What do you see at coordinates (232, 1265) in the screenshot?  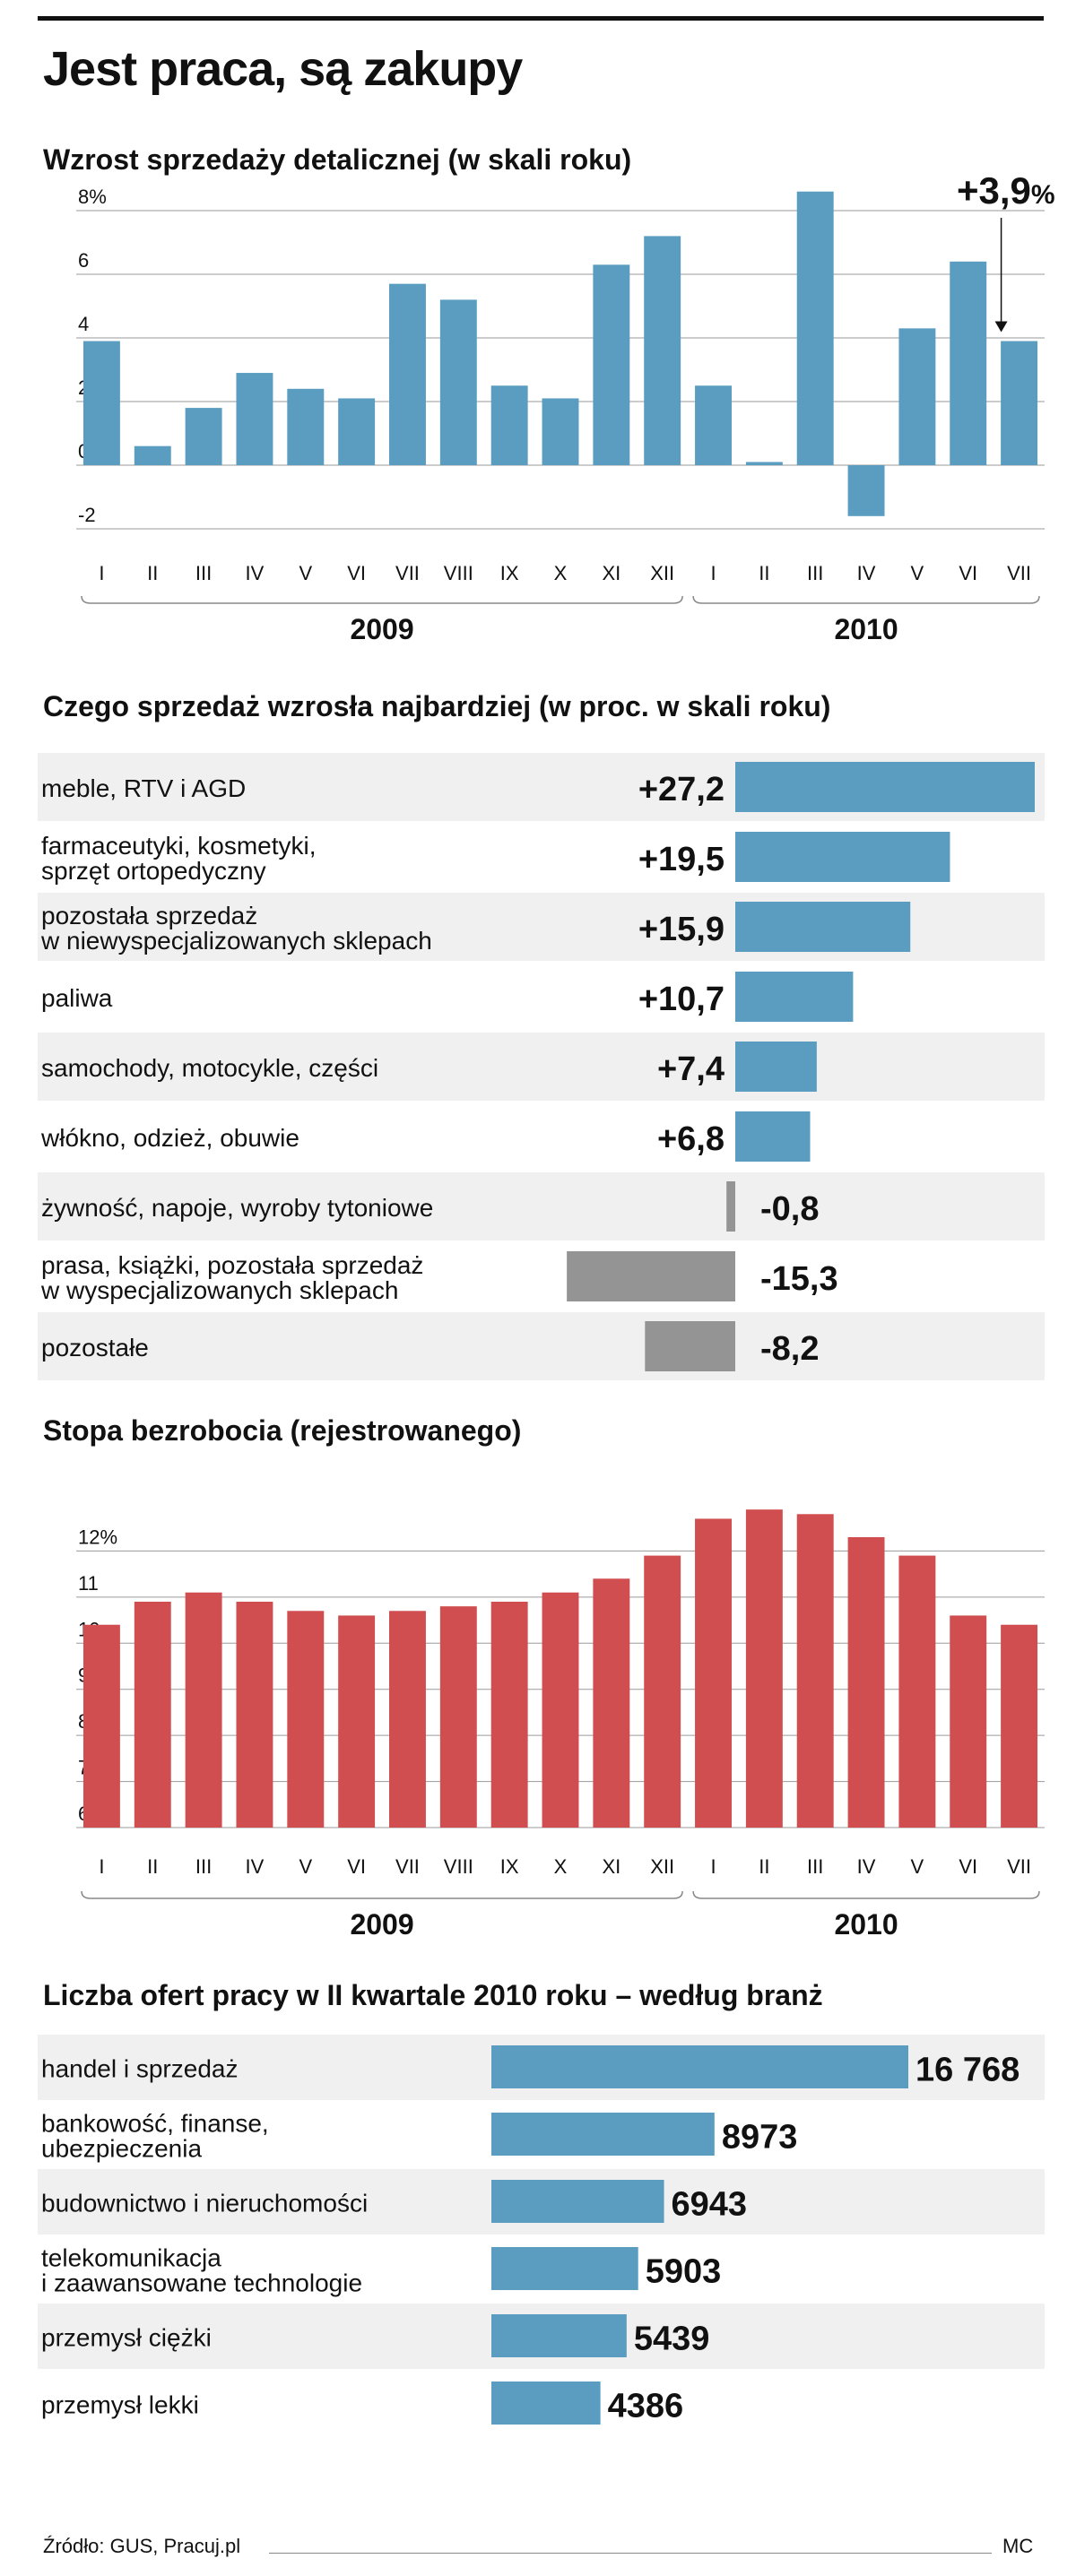 I see `category-category-label: prasa, książki, pozostała sprzedaż` at bounding box center [232, 1265].